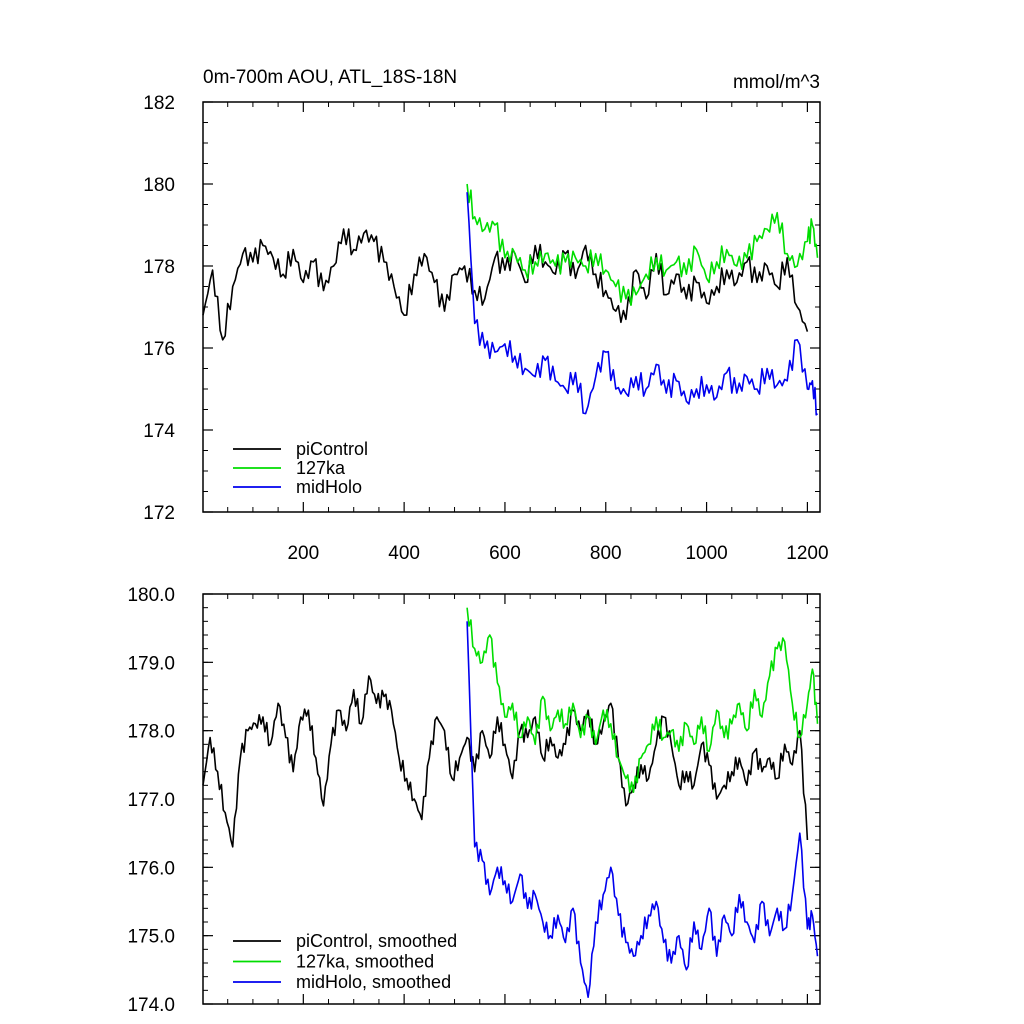  What do you see at coordinates (330, 77) in the screenshot?
I see `top-panel-title: 0m-700m AOU, ATL_18S-18N` at bounding box center [330, 77].